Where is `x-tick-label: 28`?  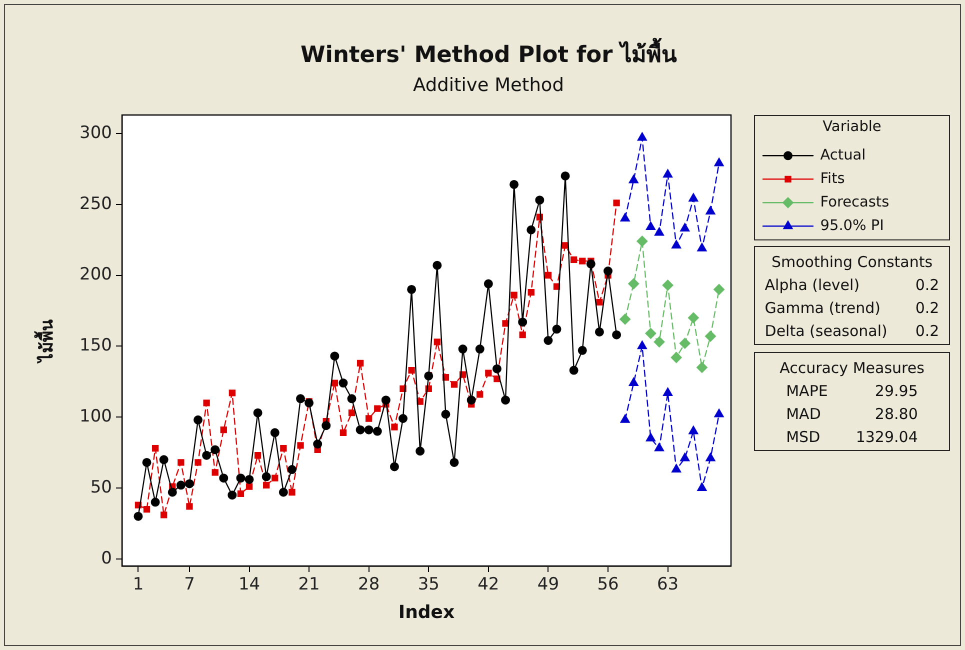
x-tick-label: 28 is located at coordinates (369, 584).